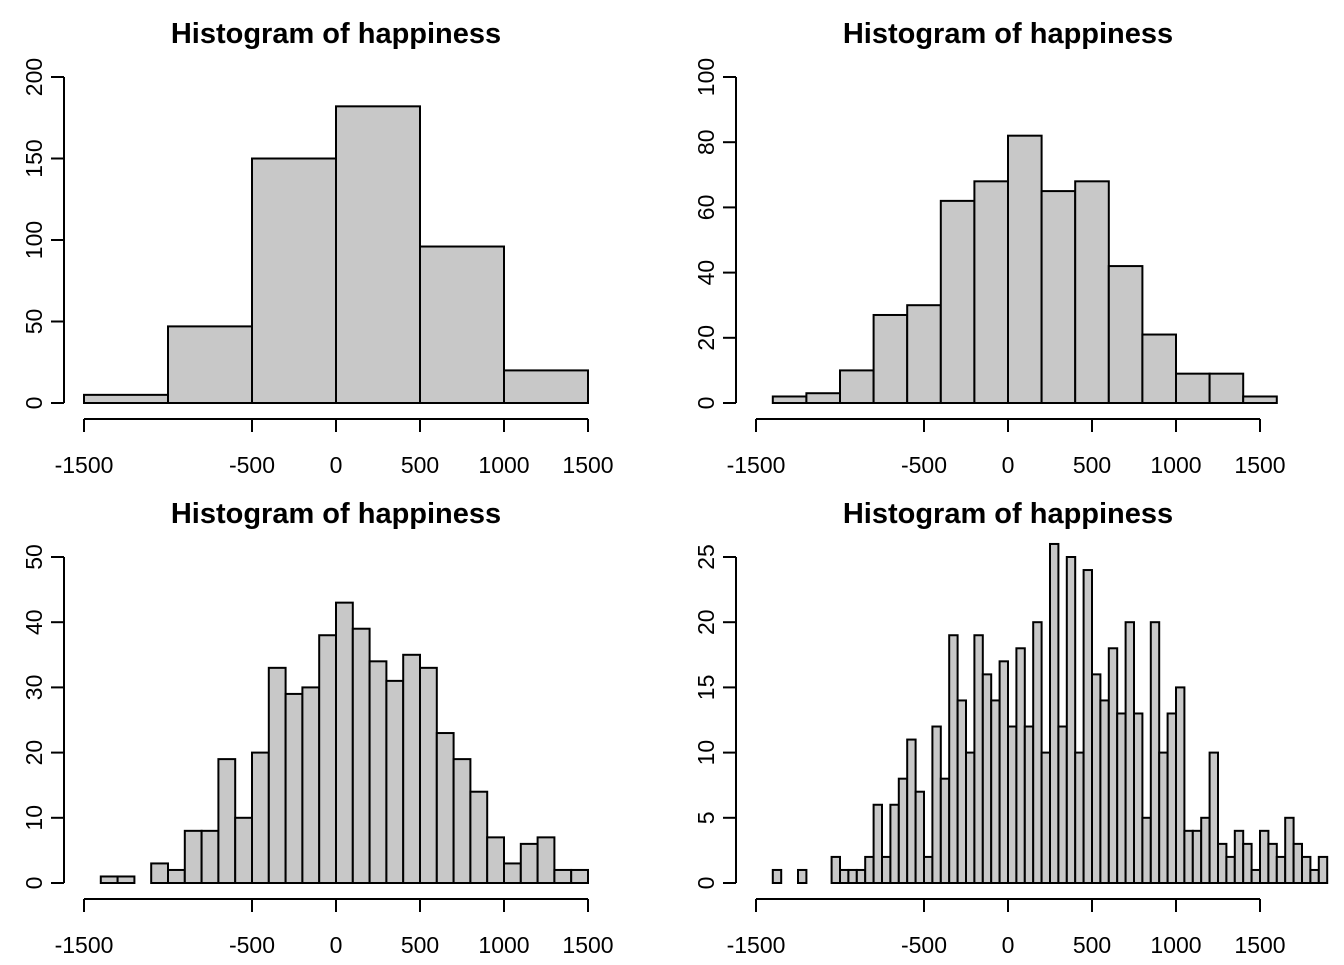 This screenshot has height=965, width=1344. What do you see at coordinates (34, 77) in the screenshot?
I see `y-tick-label: 200` at bounding box center [34, 77].